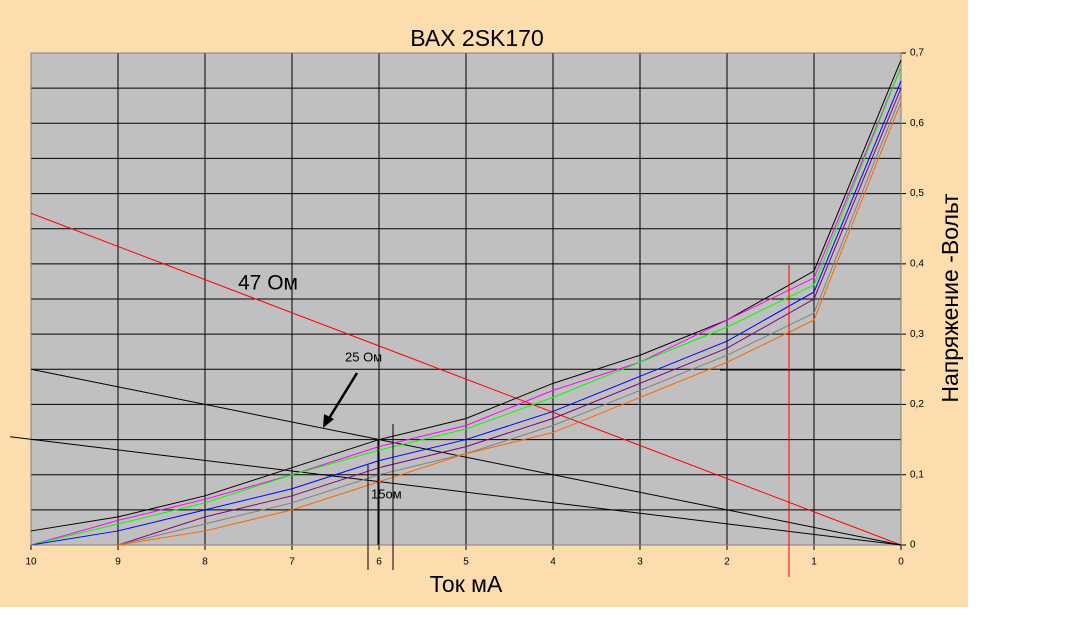 This screenshot has width=1068, height=641. I want to click on x-tick-label: 0, so click(901, 562).